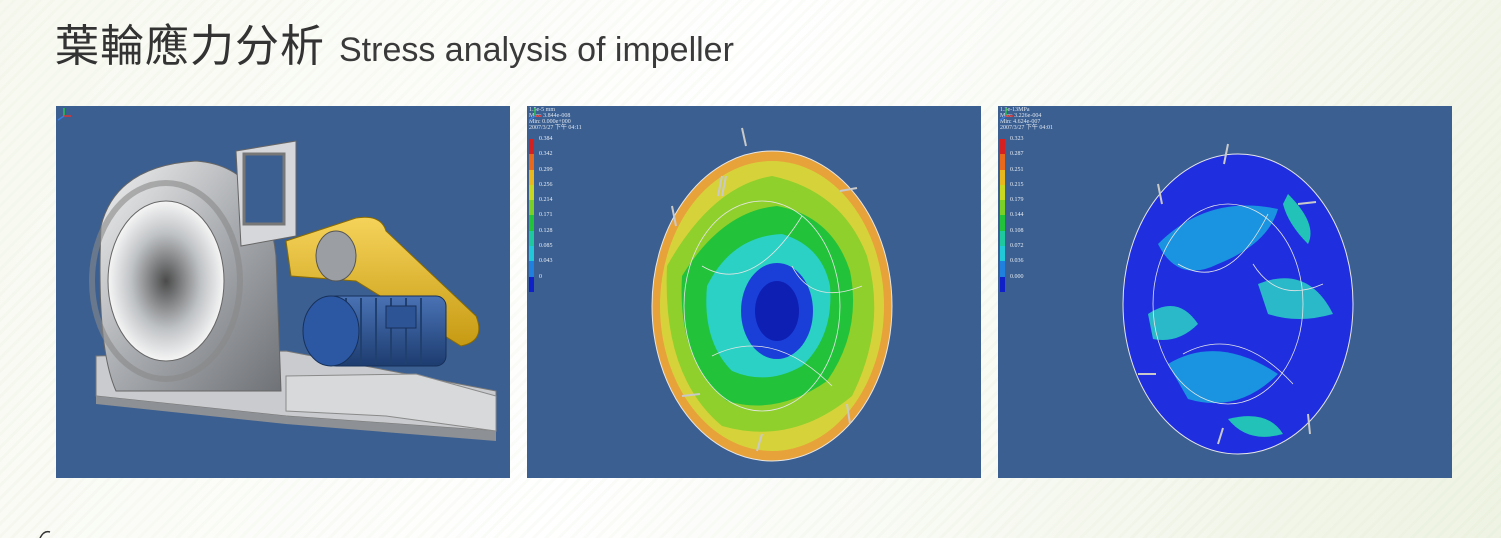  Describe the element at coordinates (546, 200) in the screenshot. I see `legend-label: 0.214` at that location.